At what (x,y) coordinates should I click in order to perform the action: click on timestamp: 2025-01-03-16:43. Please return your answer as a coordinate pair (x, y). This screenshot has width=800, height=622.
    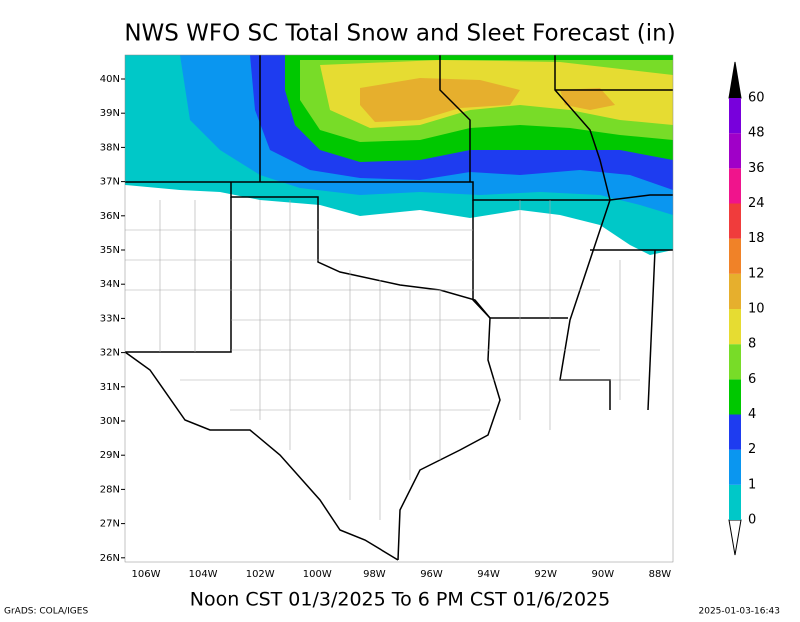
    Looking at the image, I should click on (740, 612).